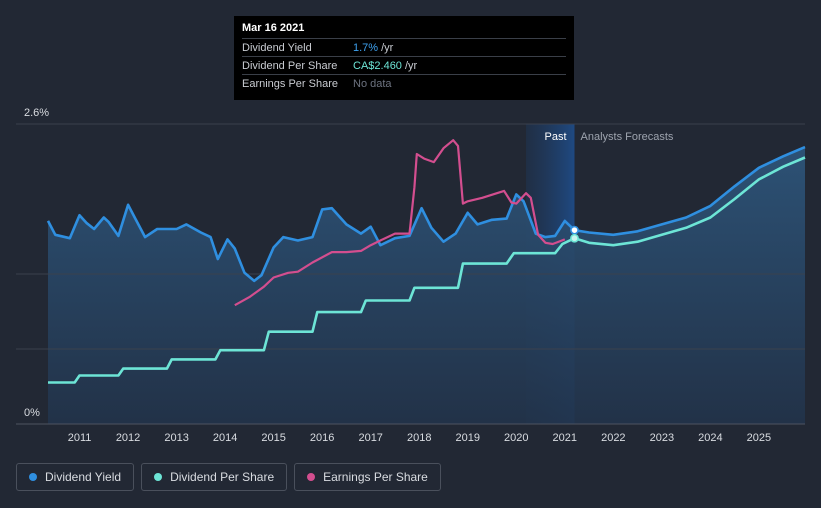  Describe the element at coordinates (377, 65) in the screenshot. I see `tooltip-value: CA$2.460` at that location.